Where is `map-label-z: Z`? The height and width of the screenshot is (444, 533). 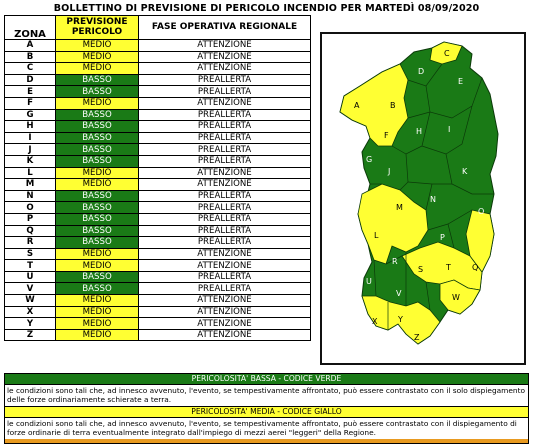 map-label-z: Z is located at coordinates (417, 337).